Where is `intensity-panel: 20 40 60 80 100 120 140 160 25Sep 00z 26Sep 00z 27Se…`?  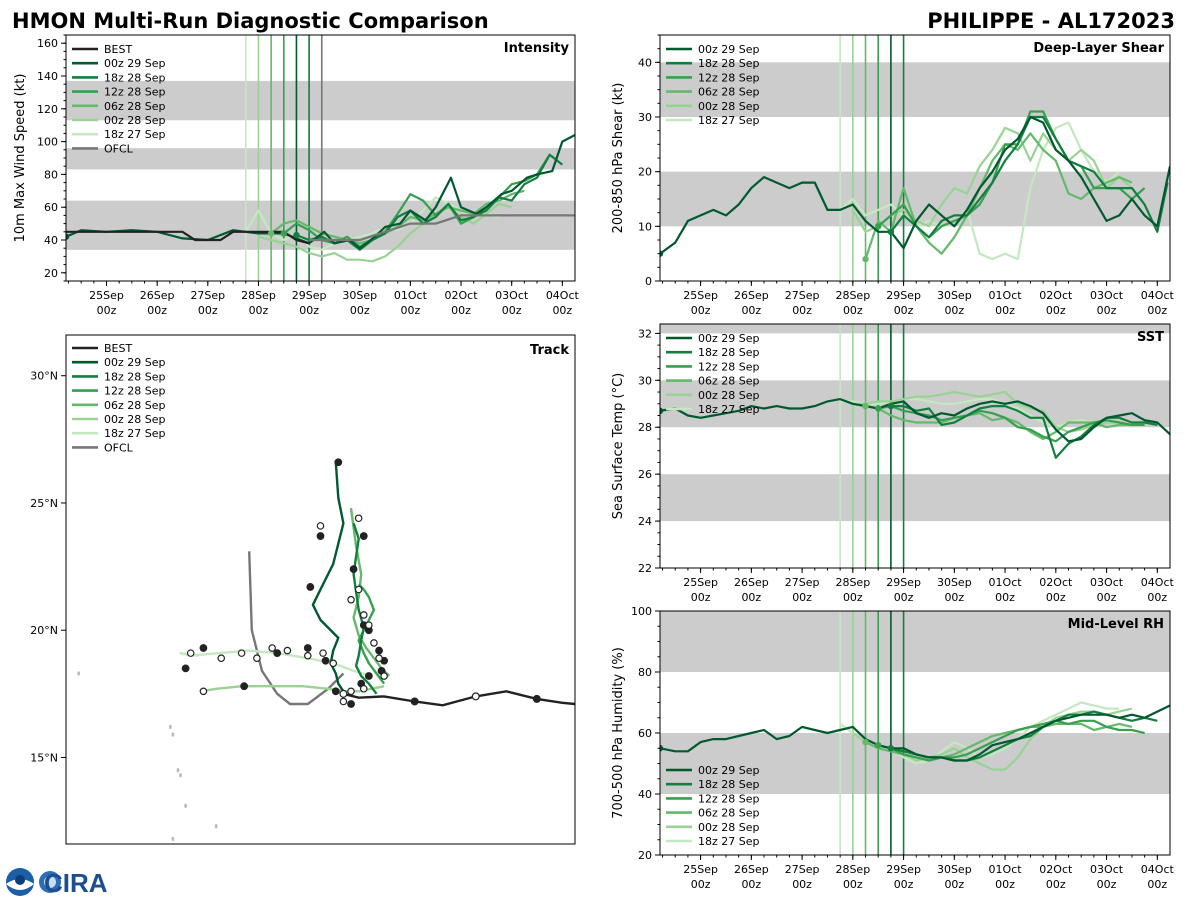 intensity-panel: 20 40 60 80 100 120 140 160 25Sep 00z 26Sep 00z 27Se… is located at coordinates (296, 175).